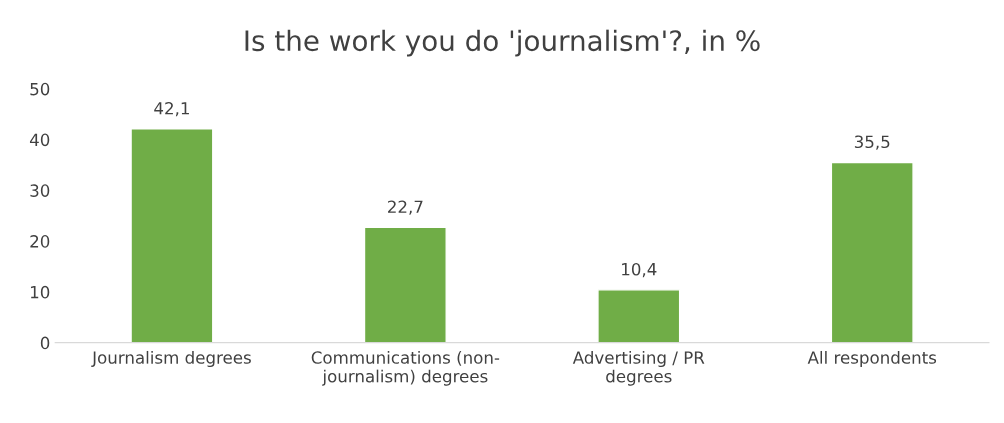  I want to click on x-tick-label: Communications (non- journalism) degrees, so click(405, 368).